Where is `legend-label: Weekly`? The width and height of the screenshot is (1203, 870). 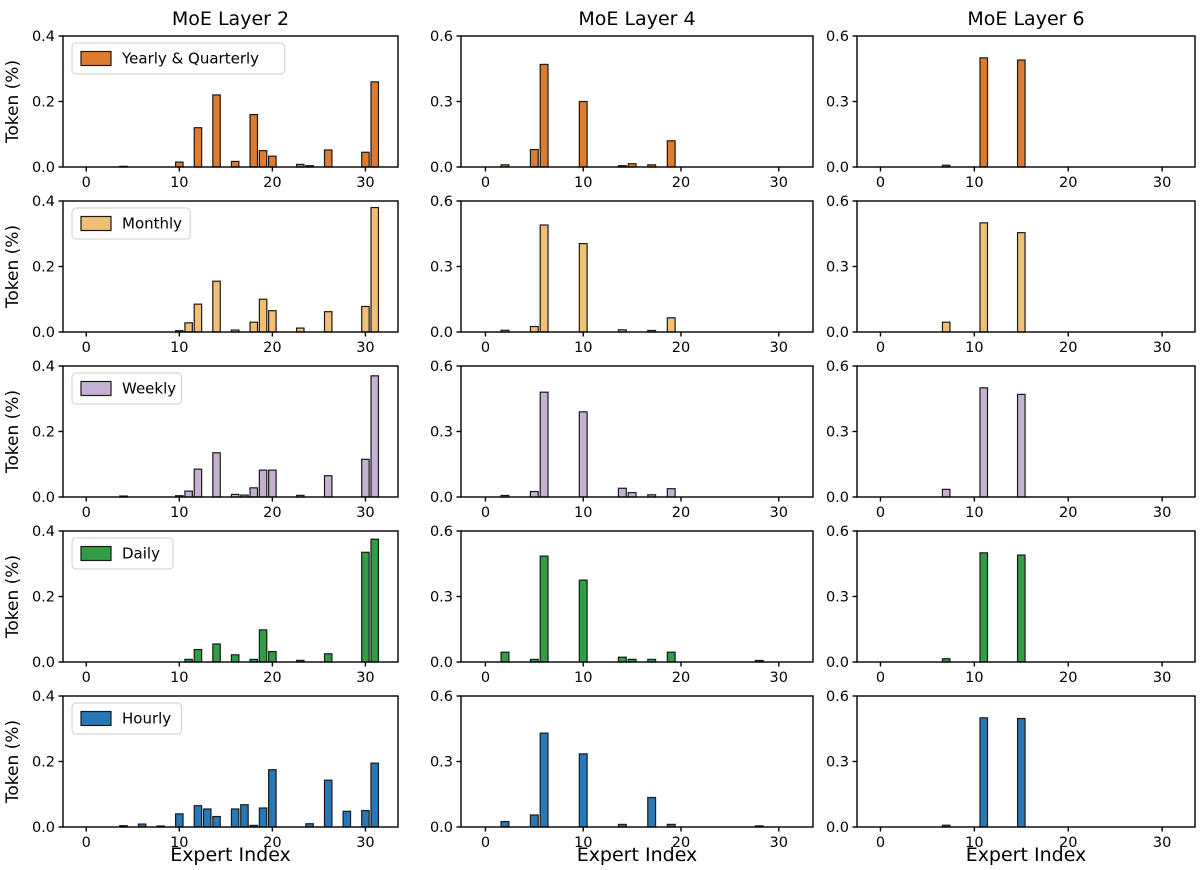
legend-label: Weekly is located at coordinates (149, 389).